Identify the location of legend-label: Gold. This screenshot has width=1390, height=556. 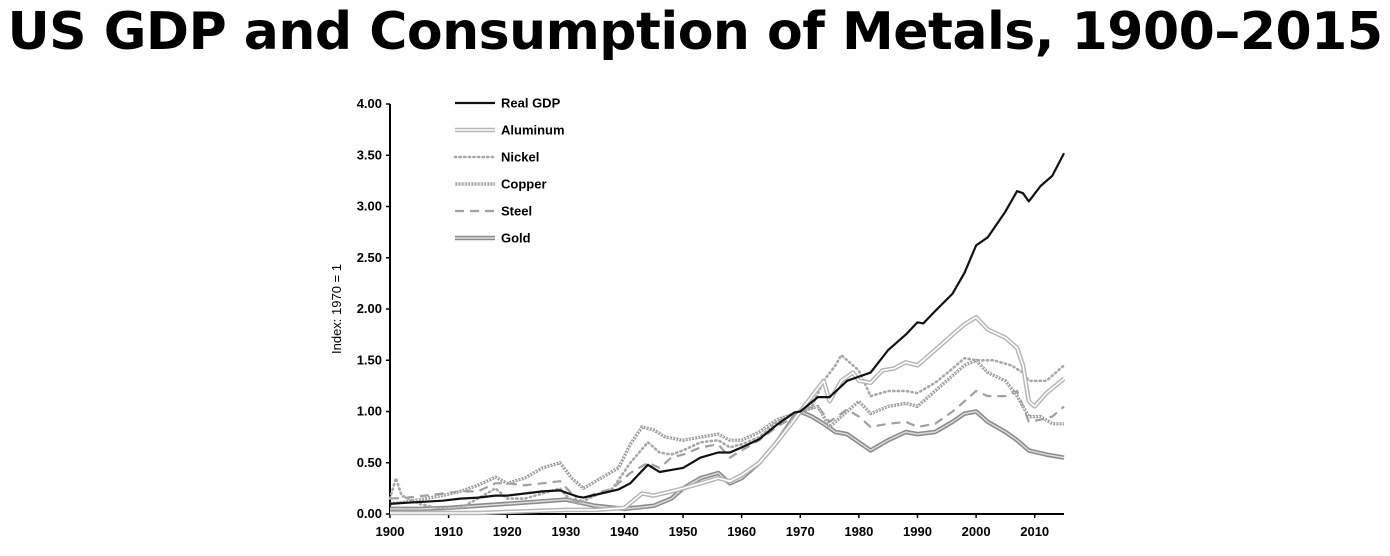
(516, 238).